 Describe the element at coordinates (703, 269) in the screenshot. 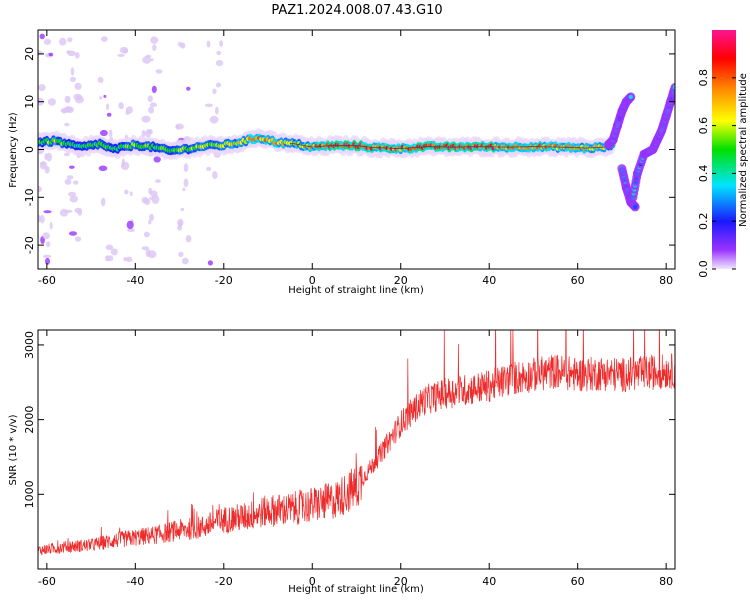

I see `colorbar-tick-label: 0.0` at that location.